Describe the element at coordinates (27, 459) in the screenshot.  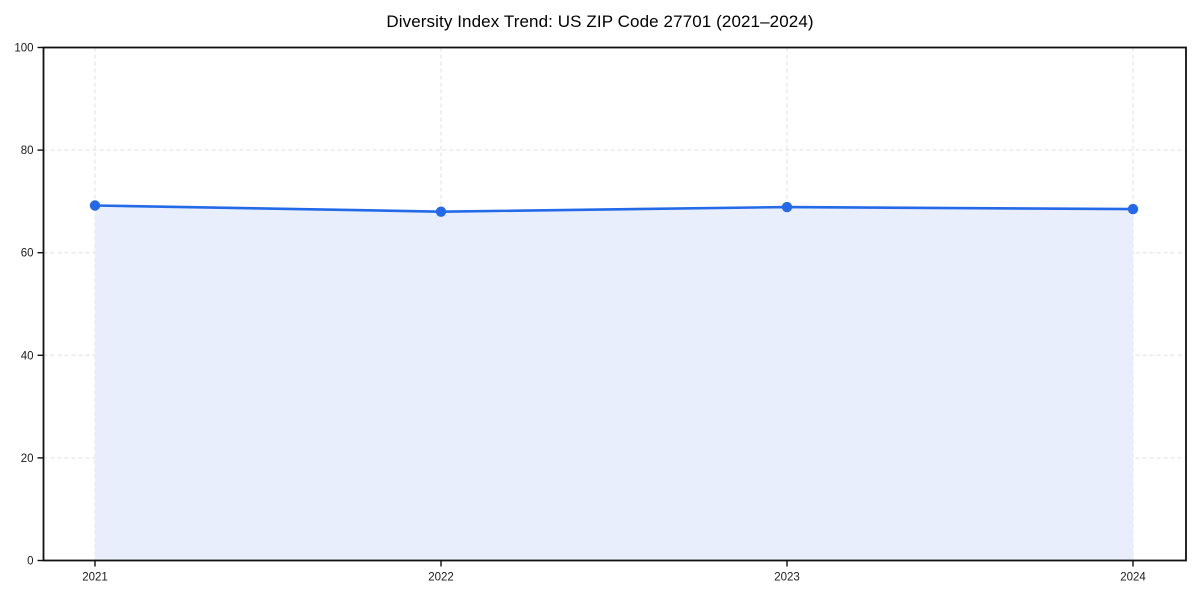
I see `y-tick-label: 20` at that location.